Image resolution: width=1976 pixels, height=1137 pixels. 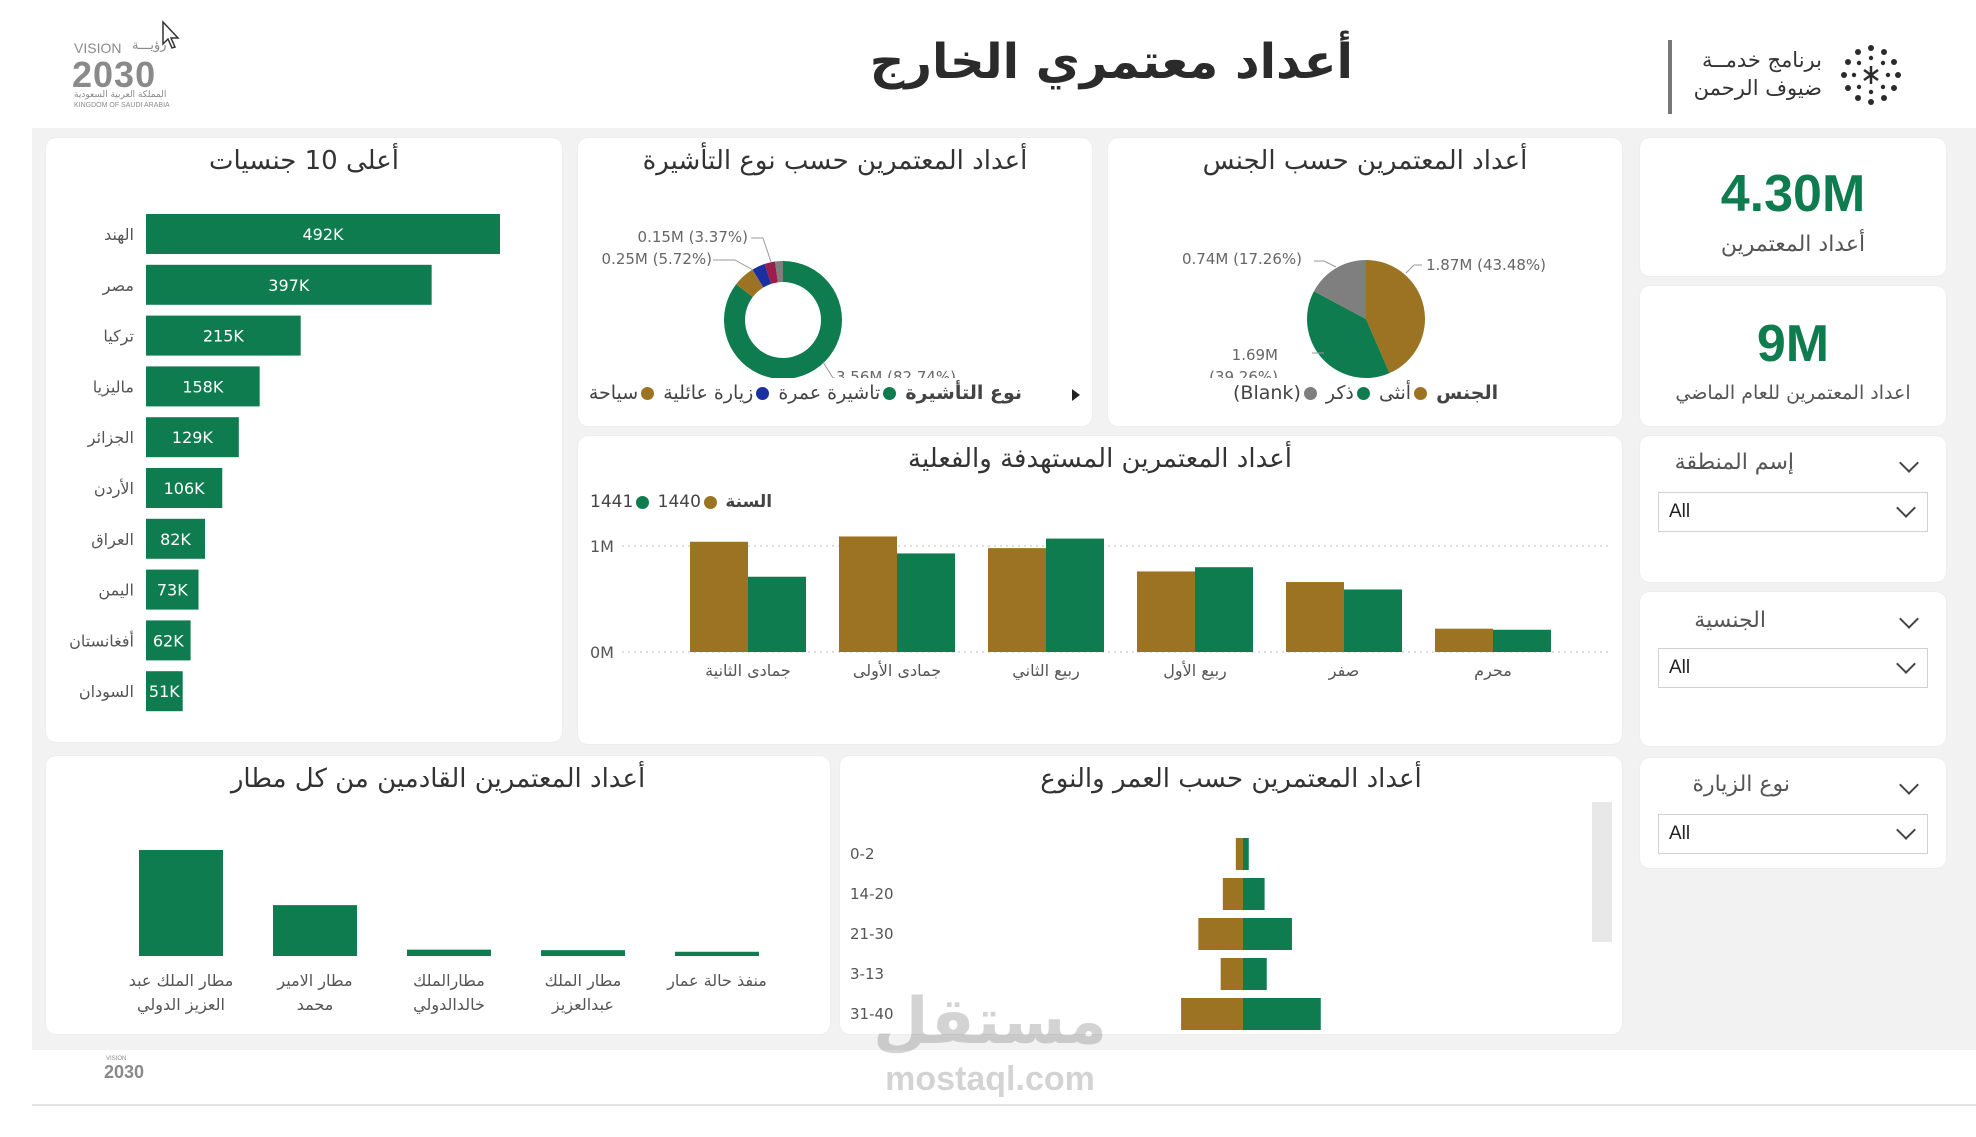 What do you see at coordinates (1793, 207) in the screenshot?
I see `kpi-card-total: 4.30M أعداد المعتمرين` at bounding box center [1793, 207].